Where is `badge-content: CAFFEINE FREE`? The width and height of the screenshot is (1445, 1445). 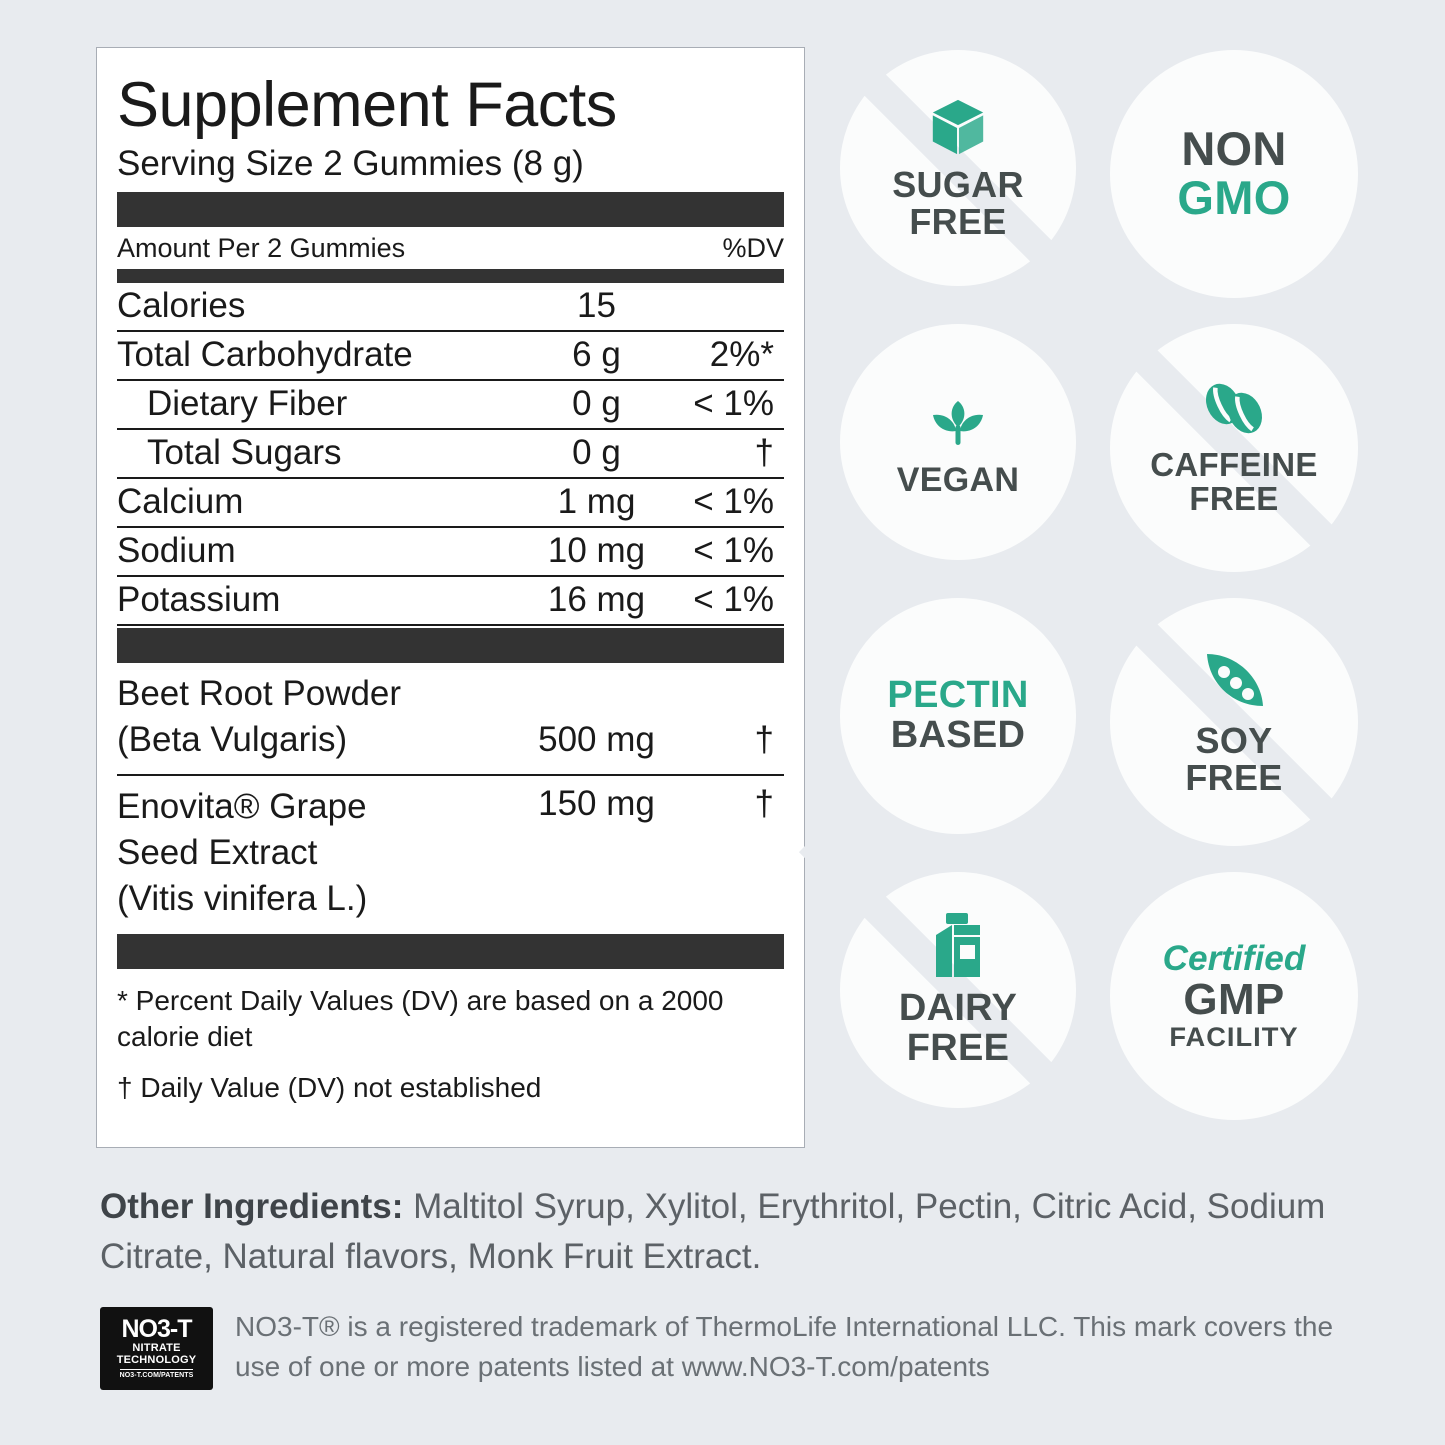
badge-content: CAFFEINE FREE is located at coordinates (1234, 448).